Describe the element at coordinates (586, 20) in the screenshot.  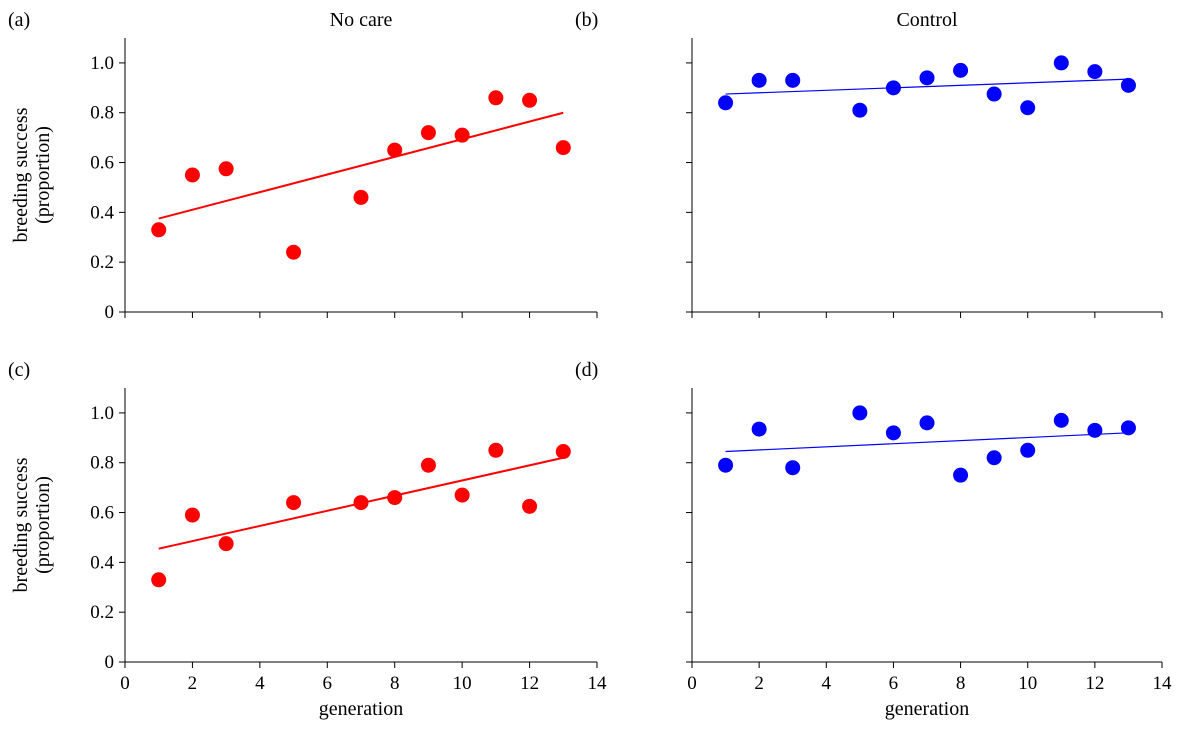
I see `panel-tag: (b)` at that location.